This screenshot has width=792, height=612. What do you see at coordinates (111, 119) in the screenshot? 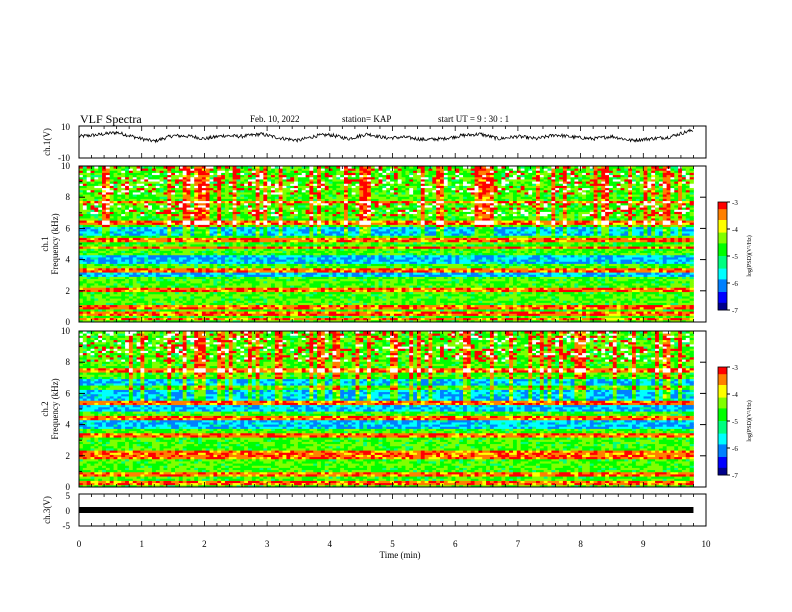
I see `chart-title: VLF Spectra` at bounding box center [111, 119].